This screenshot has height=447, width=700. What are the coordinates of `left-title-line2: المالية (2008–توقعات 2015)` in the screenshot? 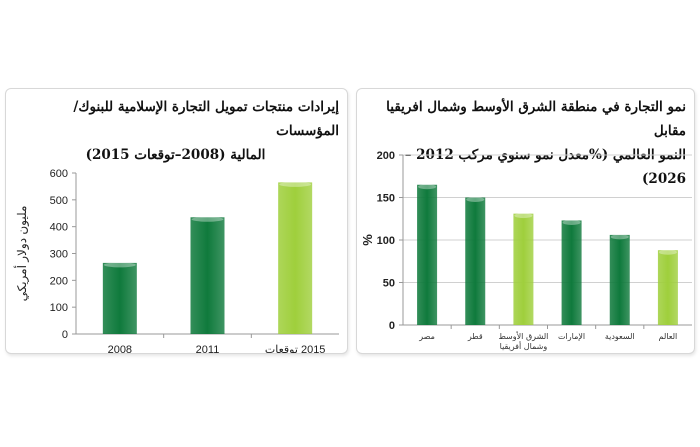 It's located at (175, 155).